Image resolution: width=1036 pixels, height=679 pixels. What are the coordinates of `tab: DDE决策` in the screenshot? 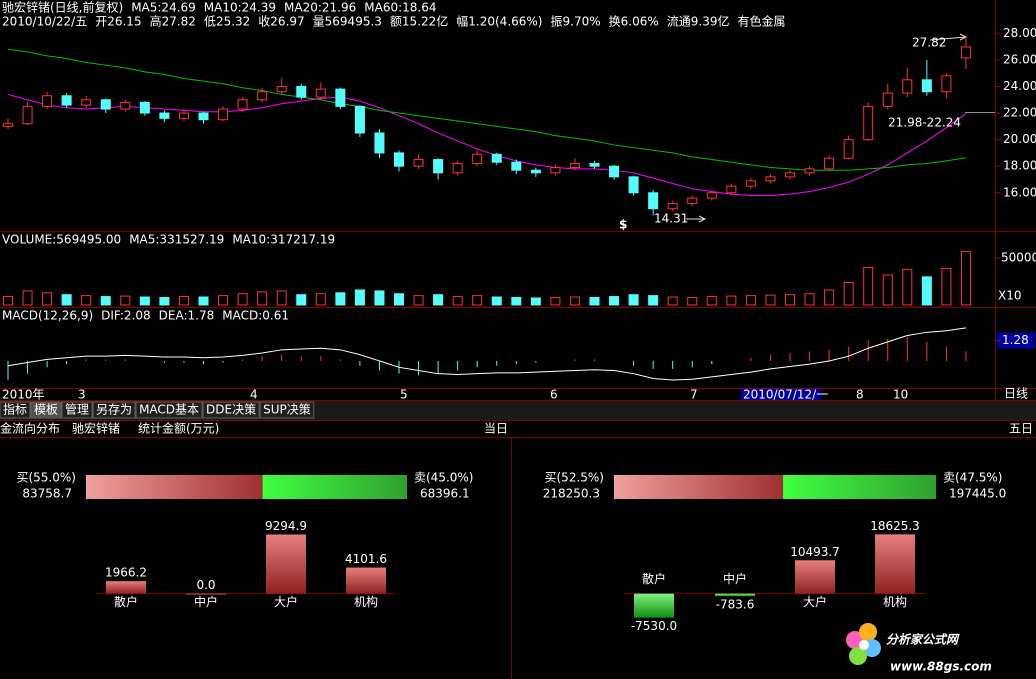 It's located at (231, 410).